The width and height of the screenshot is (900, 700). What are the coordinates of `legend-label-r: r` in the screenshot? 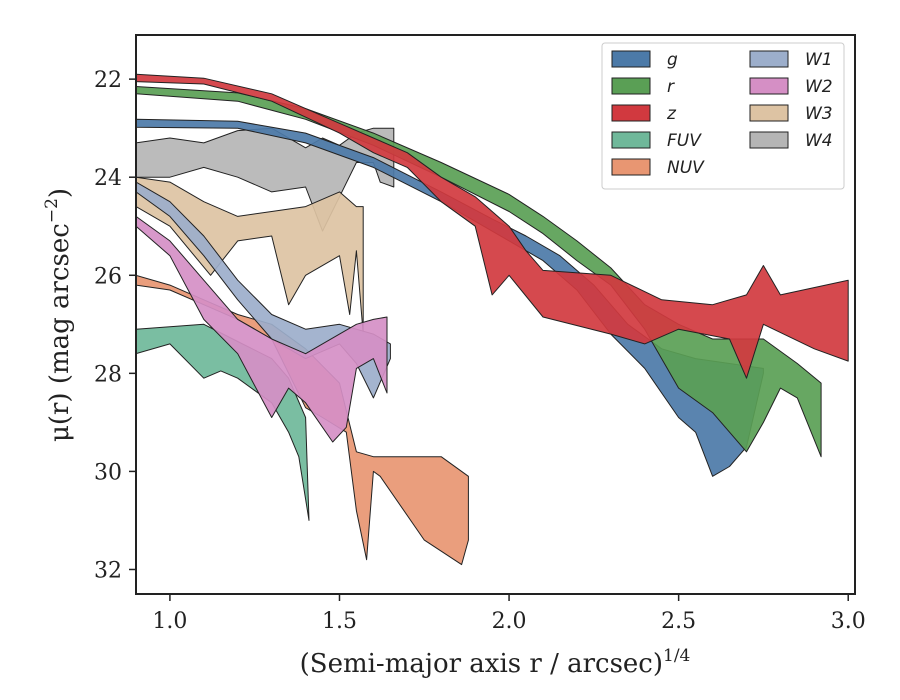 It's located at (671, 87).